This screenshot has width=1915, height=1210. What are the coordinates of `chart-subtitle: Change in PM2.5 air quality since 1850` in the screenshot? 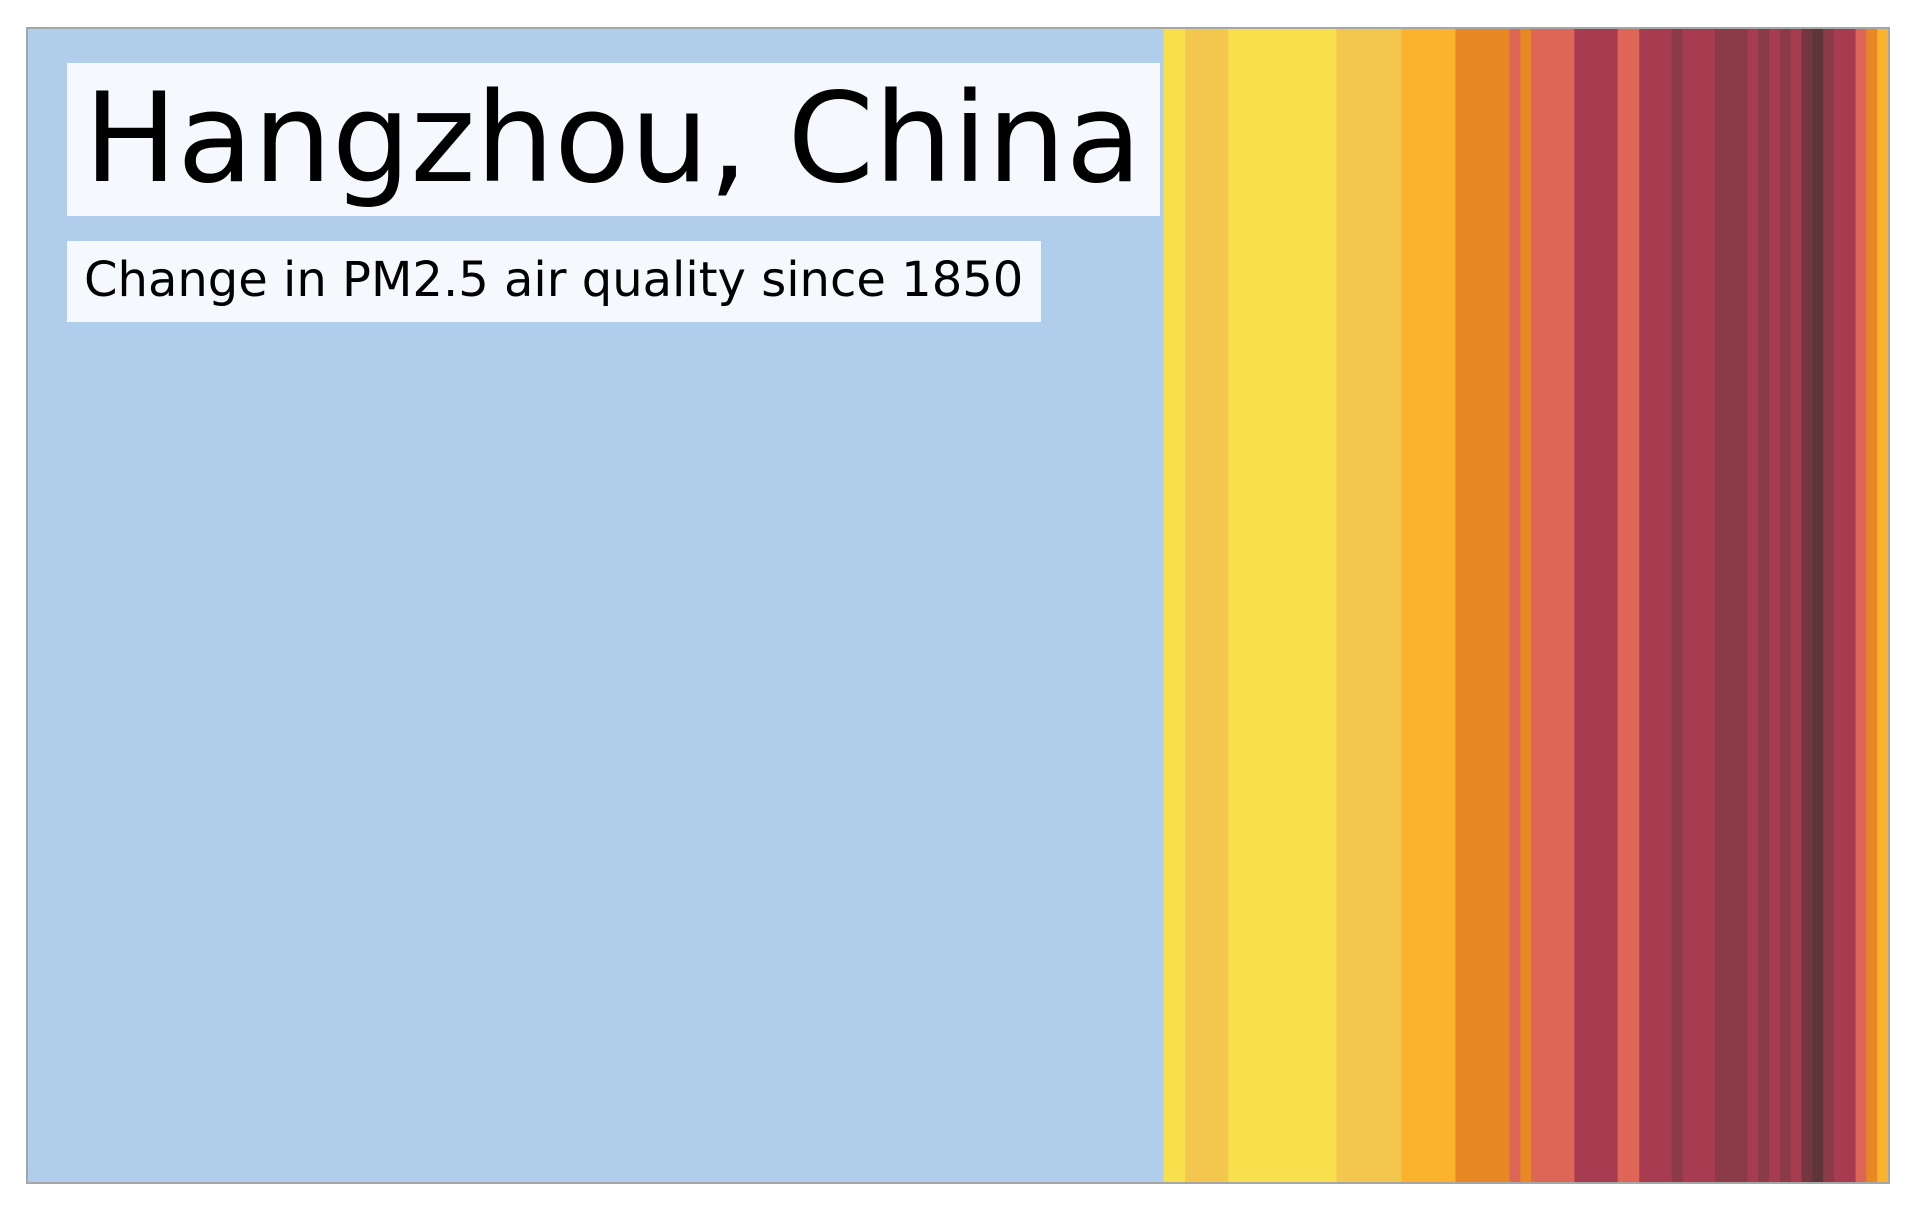 It's located at (554, 281).